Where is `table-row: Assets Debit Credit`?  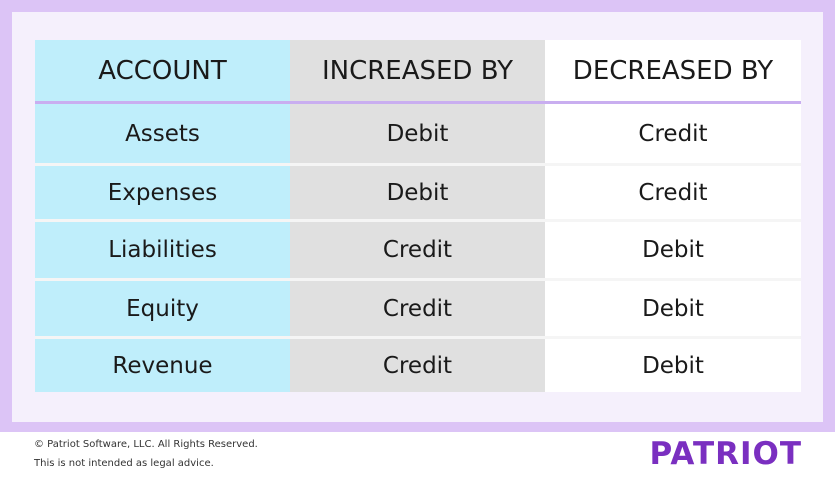 table-row: Assets Debit Credit is located at coordinates (418, 133).